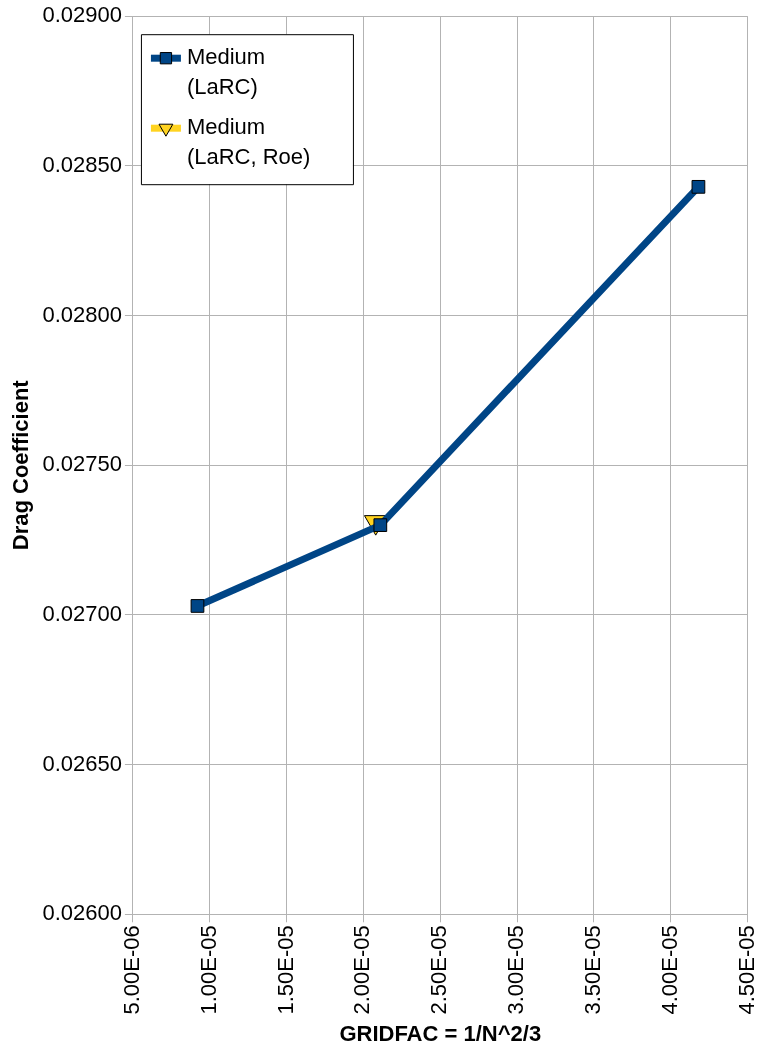  I want to click on x-tick-label: 4.00E-05, so click(669, 970).